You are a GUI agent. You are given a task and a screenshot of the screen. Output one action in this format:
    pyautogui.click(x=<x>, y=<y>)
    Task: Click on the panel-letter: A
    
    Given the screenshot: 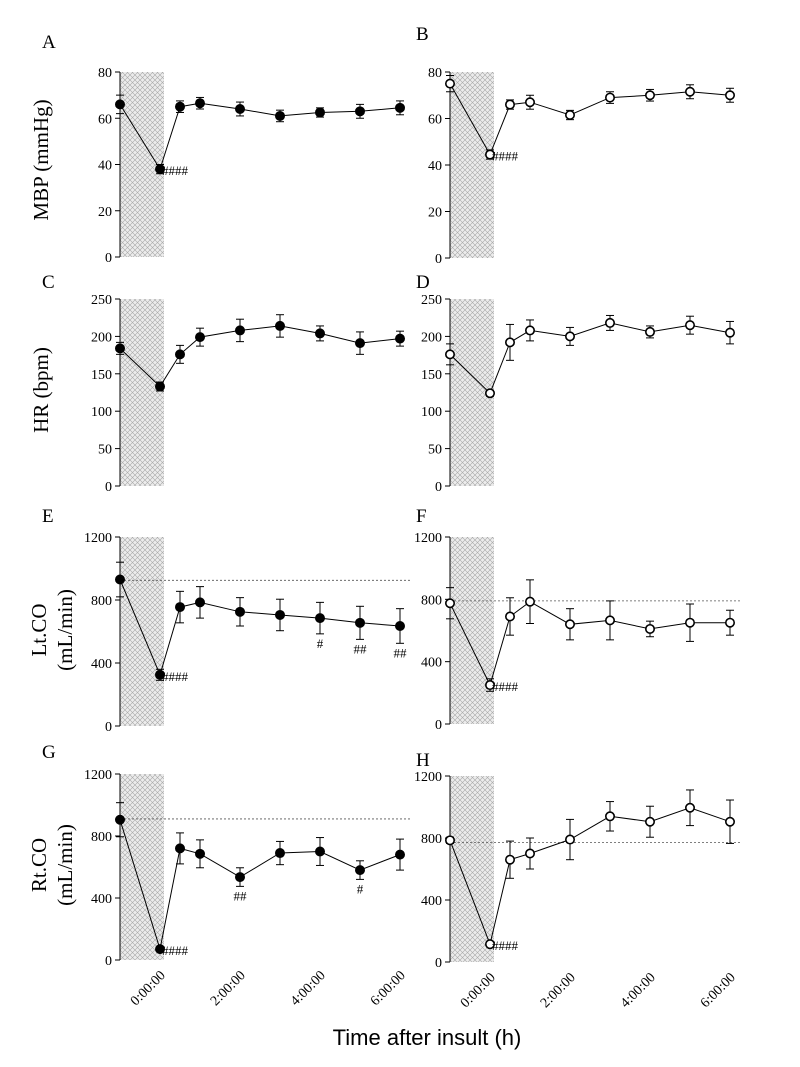 What is the action you would take?
    pyautogui.click(x=49, y=42)
    